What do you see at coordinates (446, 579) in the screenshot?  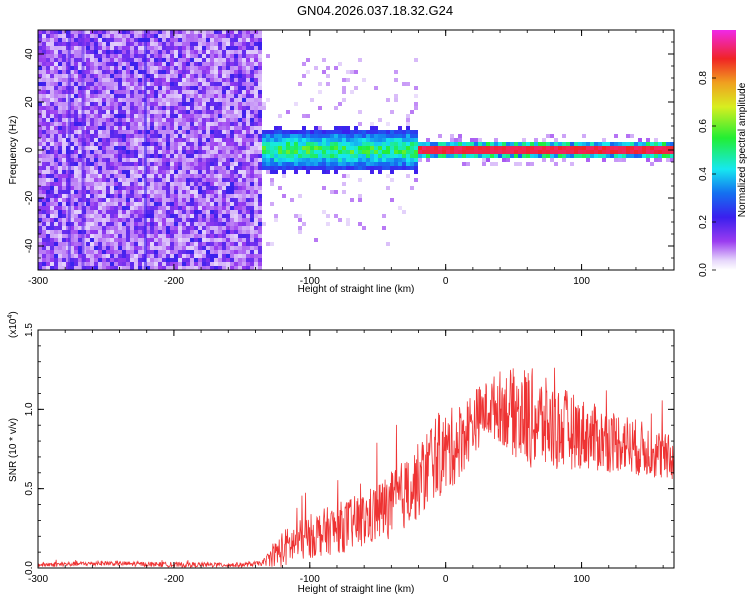 I see `snr-x-tick-label: 0` at bounding box center [446, 579].